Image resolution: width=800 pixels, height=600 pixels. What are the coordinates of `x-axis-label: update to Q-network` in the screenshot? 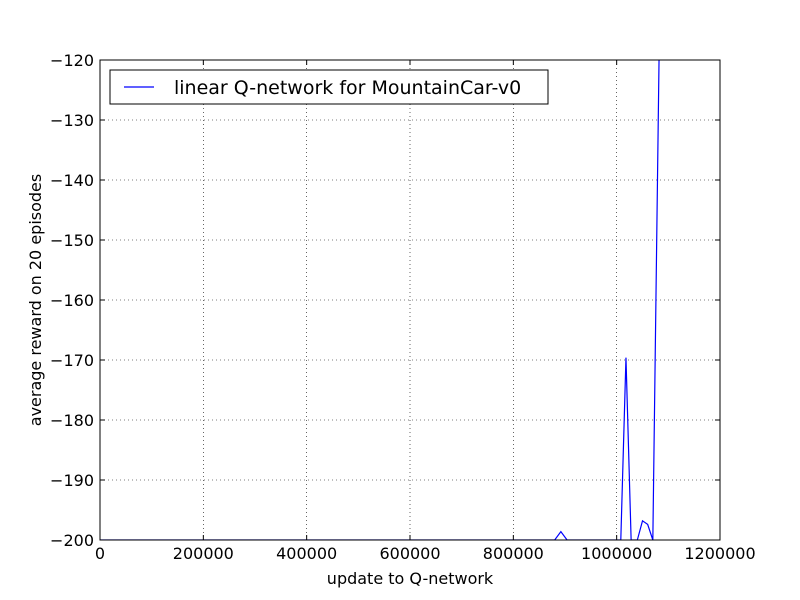 It's located at (410, 578).